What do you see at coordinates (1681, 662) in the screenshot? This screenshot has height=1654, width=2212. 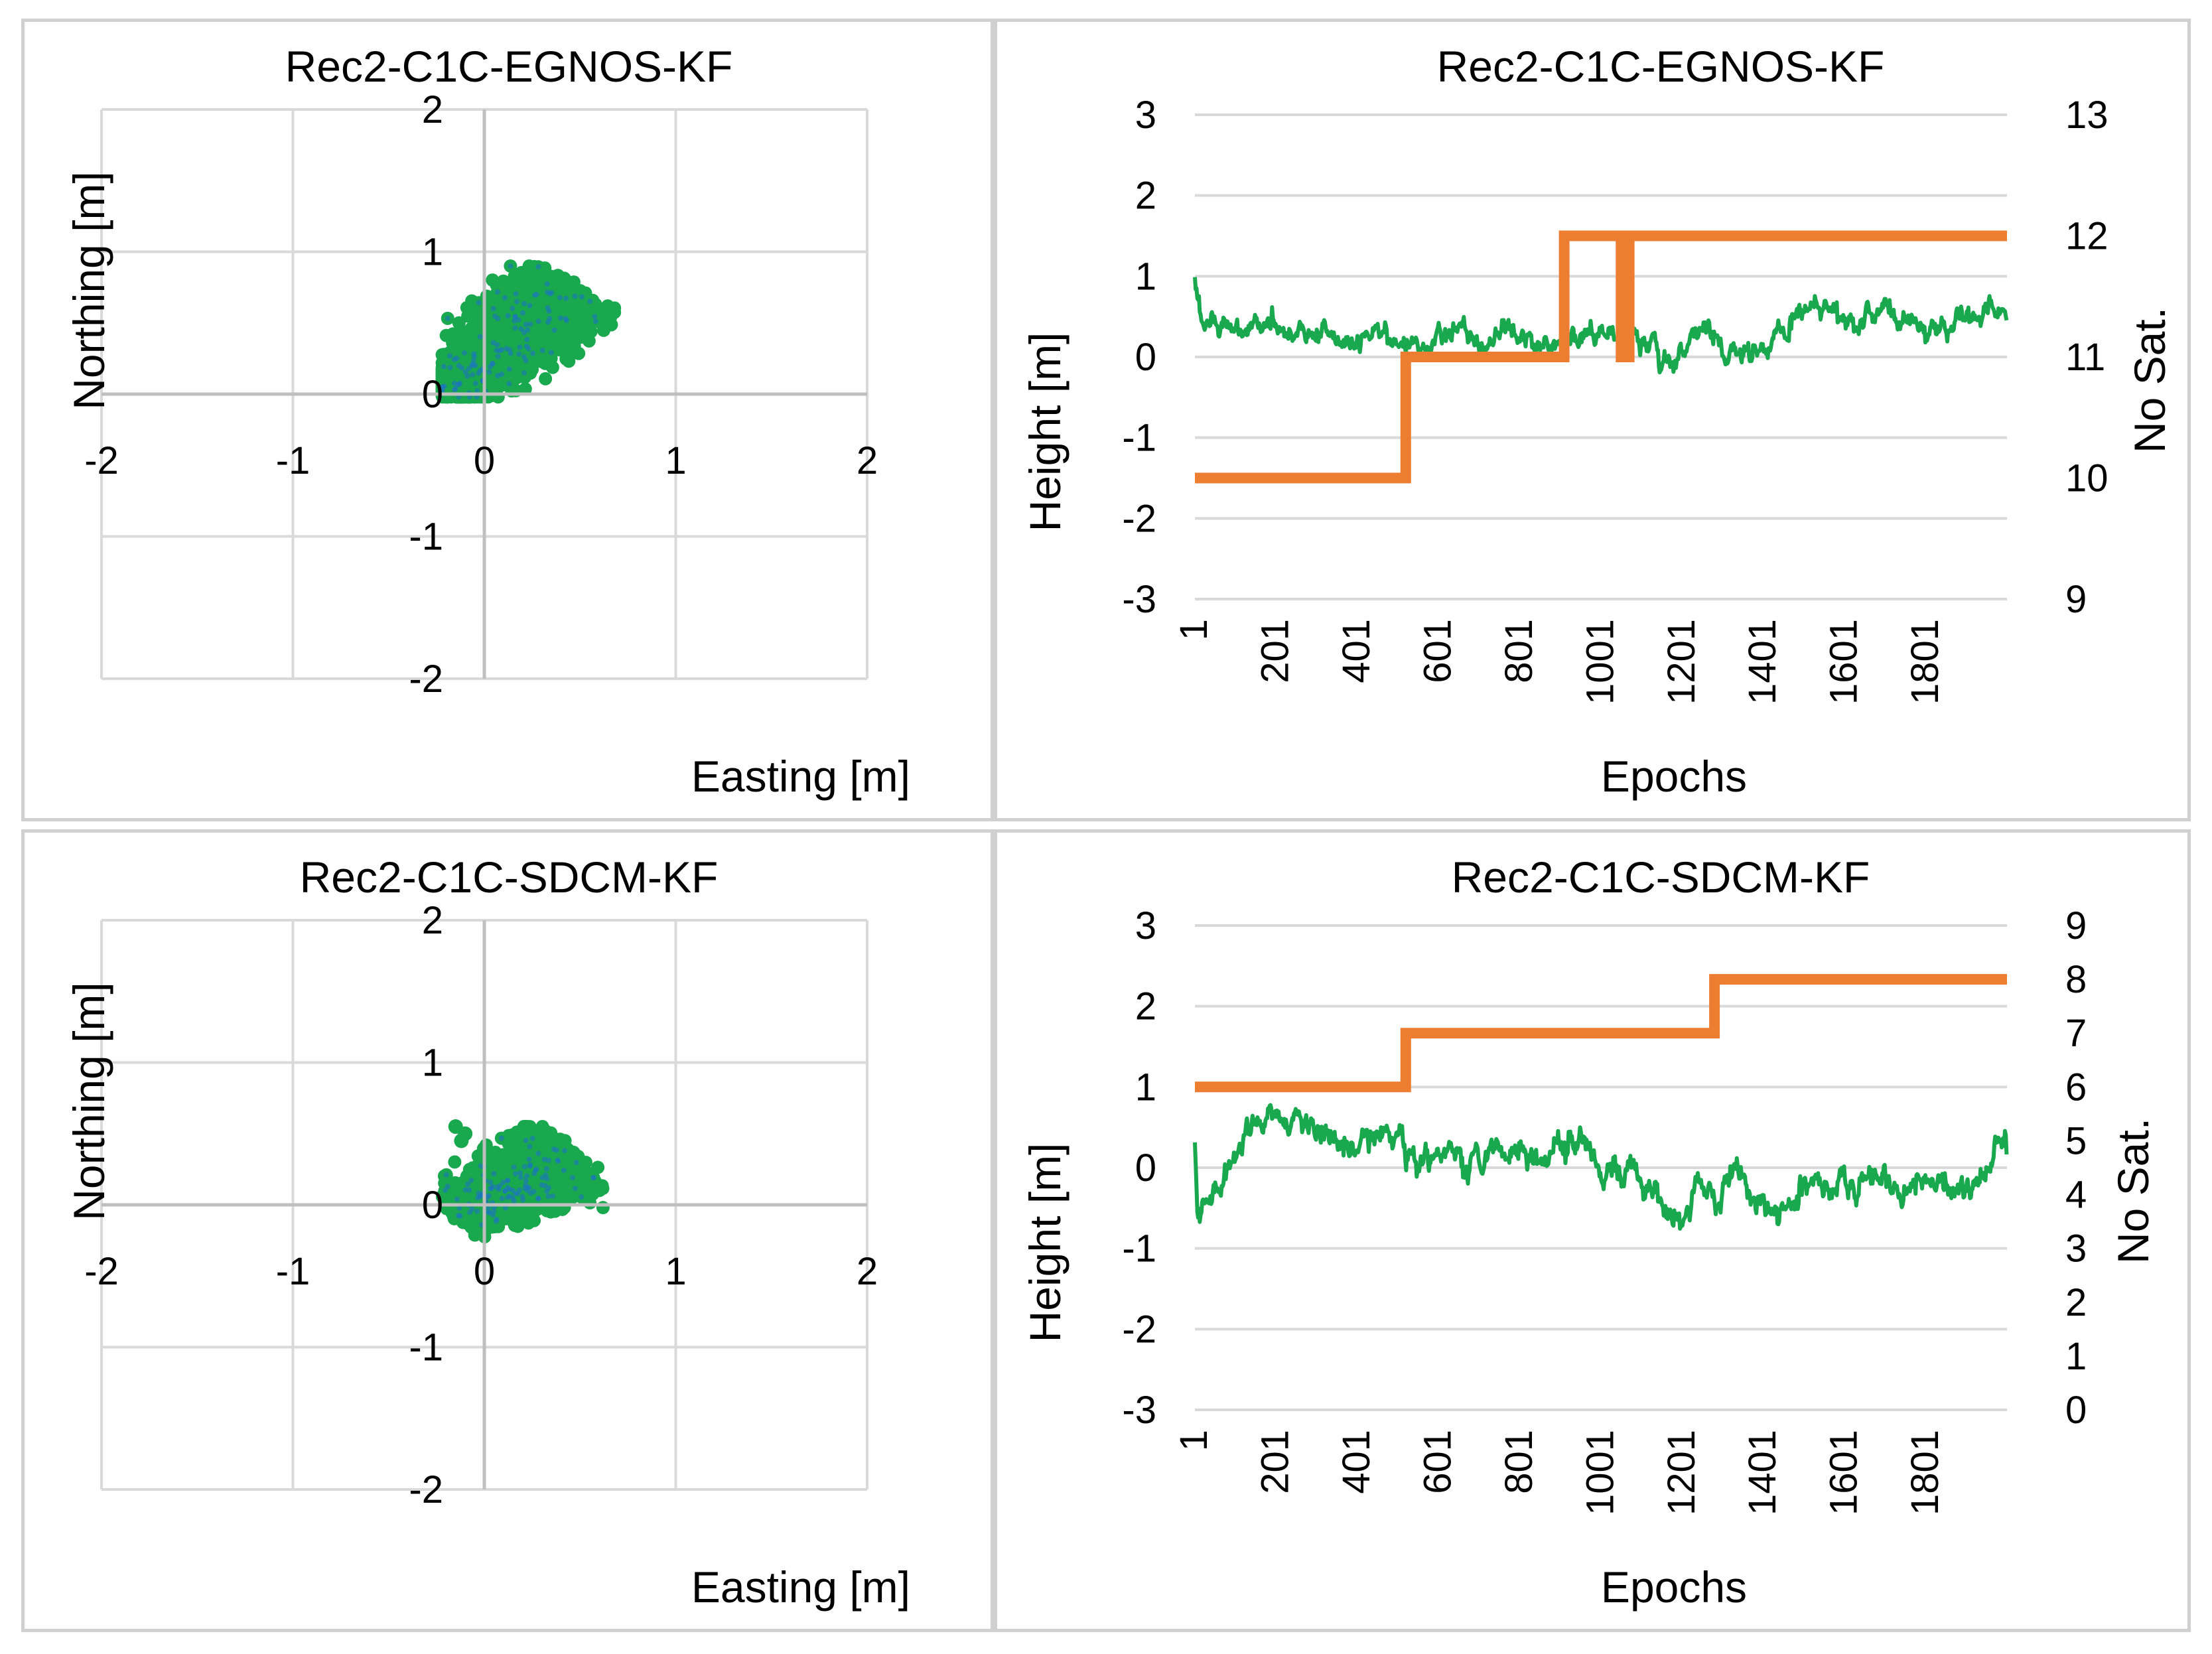 I see `x-tick-label: 1201` at bounding box center [1681, 662].